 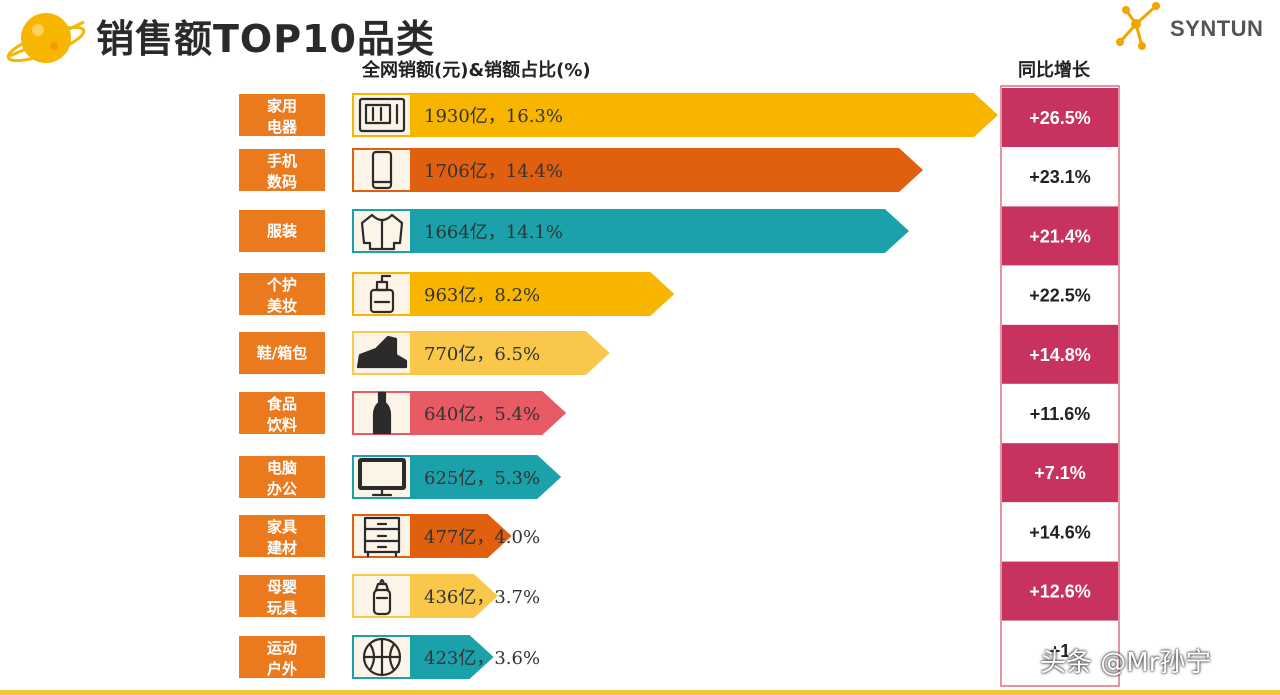 I want to click on growth-label: +1, so click(x=1060, y=651).